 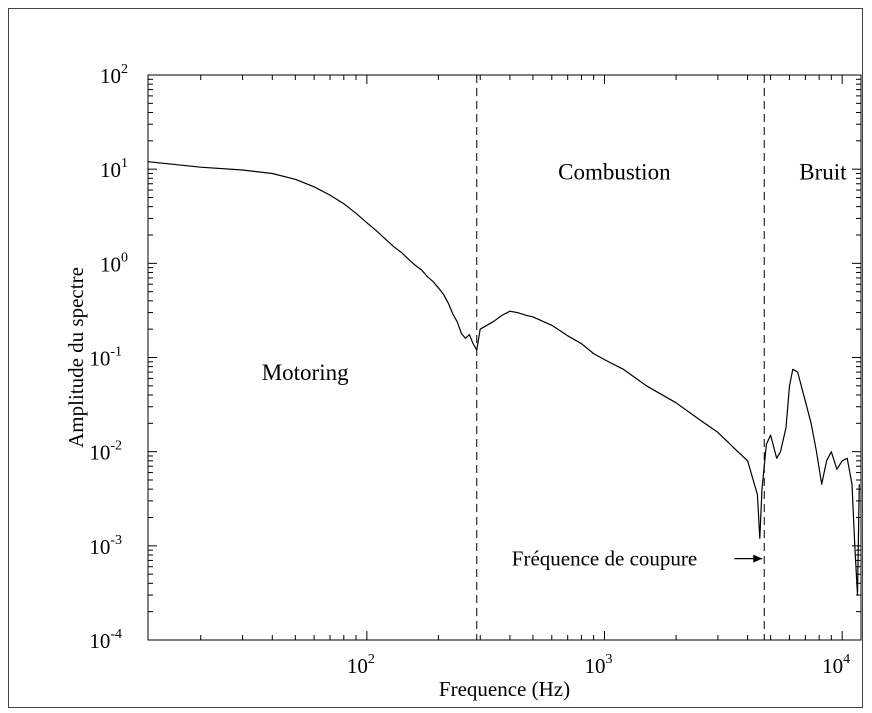 What do you see at coordinates (105, 452) in the screenshot?
I see `y-tick-label: 10⁻²` at bounding box center [105, 452].